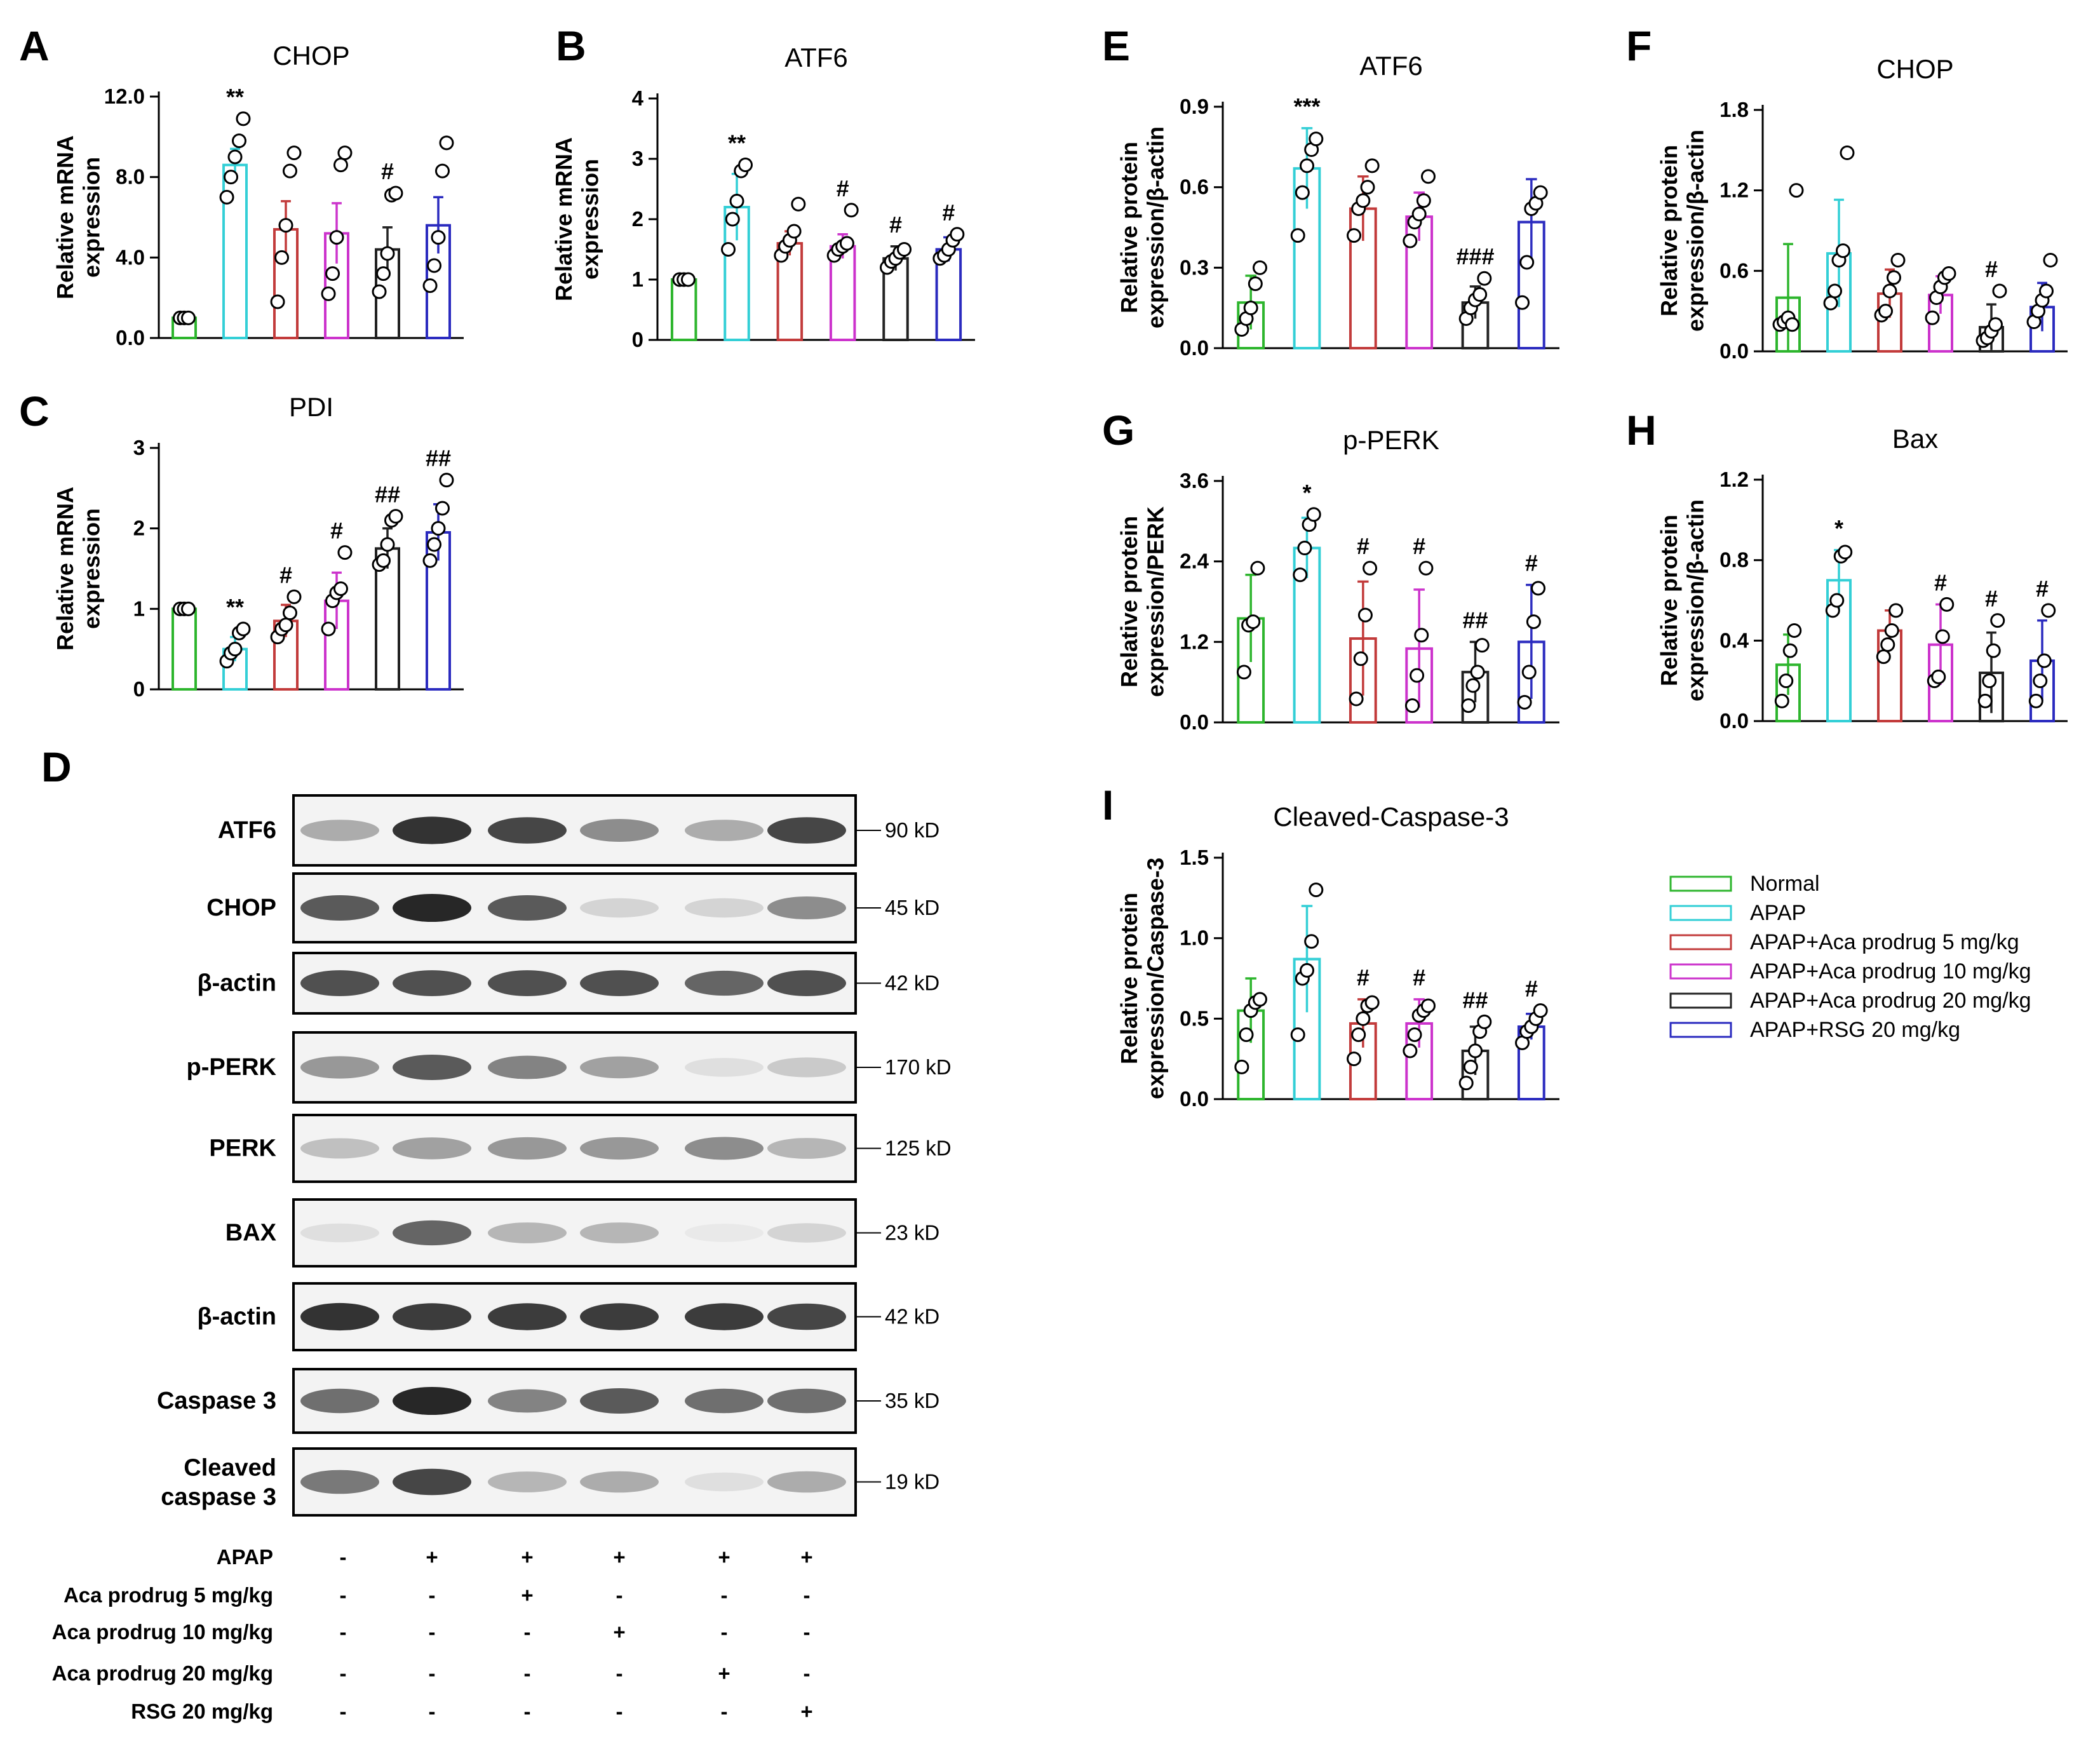 The image size is (2100, 1744). Describe the element at coordinates (571, 45) in the screenshot. I see `panel-letter: B` at that location.